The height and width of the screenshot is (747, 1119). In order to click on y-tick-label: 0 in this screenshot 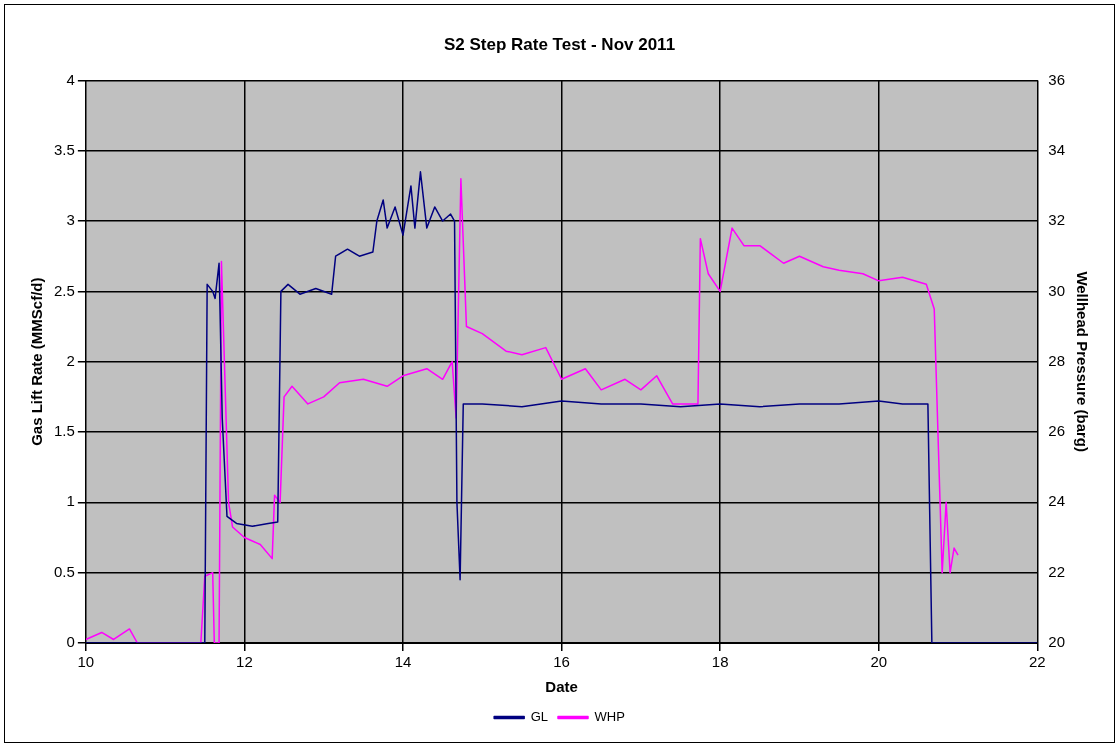, I will do `click(70, 642)`.